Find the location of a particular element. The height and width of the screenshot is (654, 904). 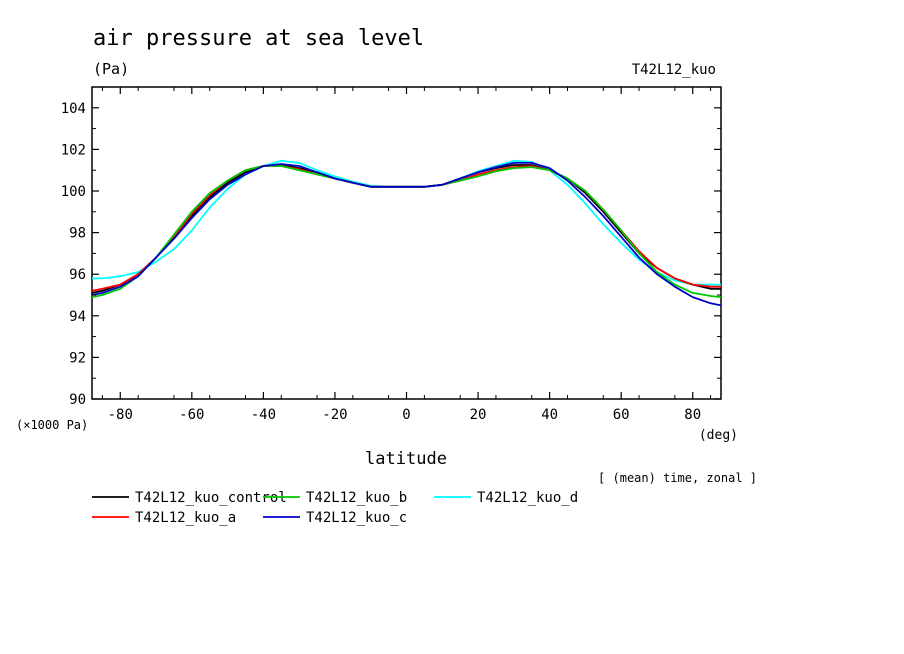

legend-label: T42L12_kuo_control is located at coordinates (211, 498).